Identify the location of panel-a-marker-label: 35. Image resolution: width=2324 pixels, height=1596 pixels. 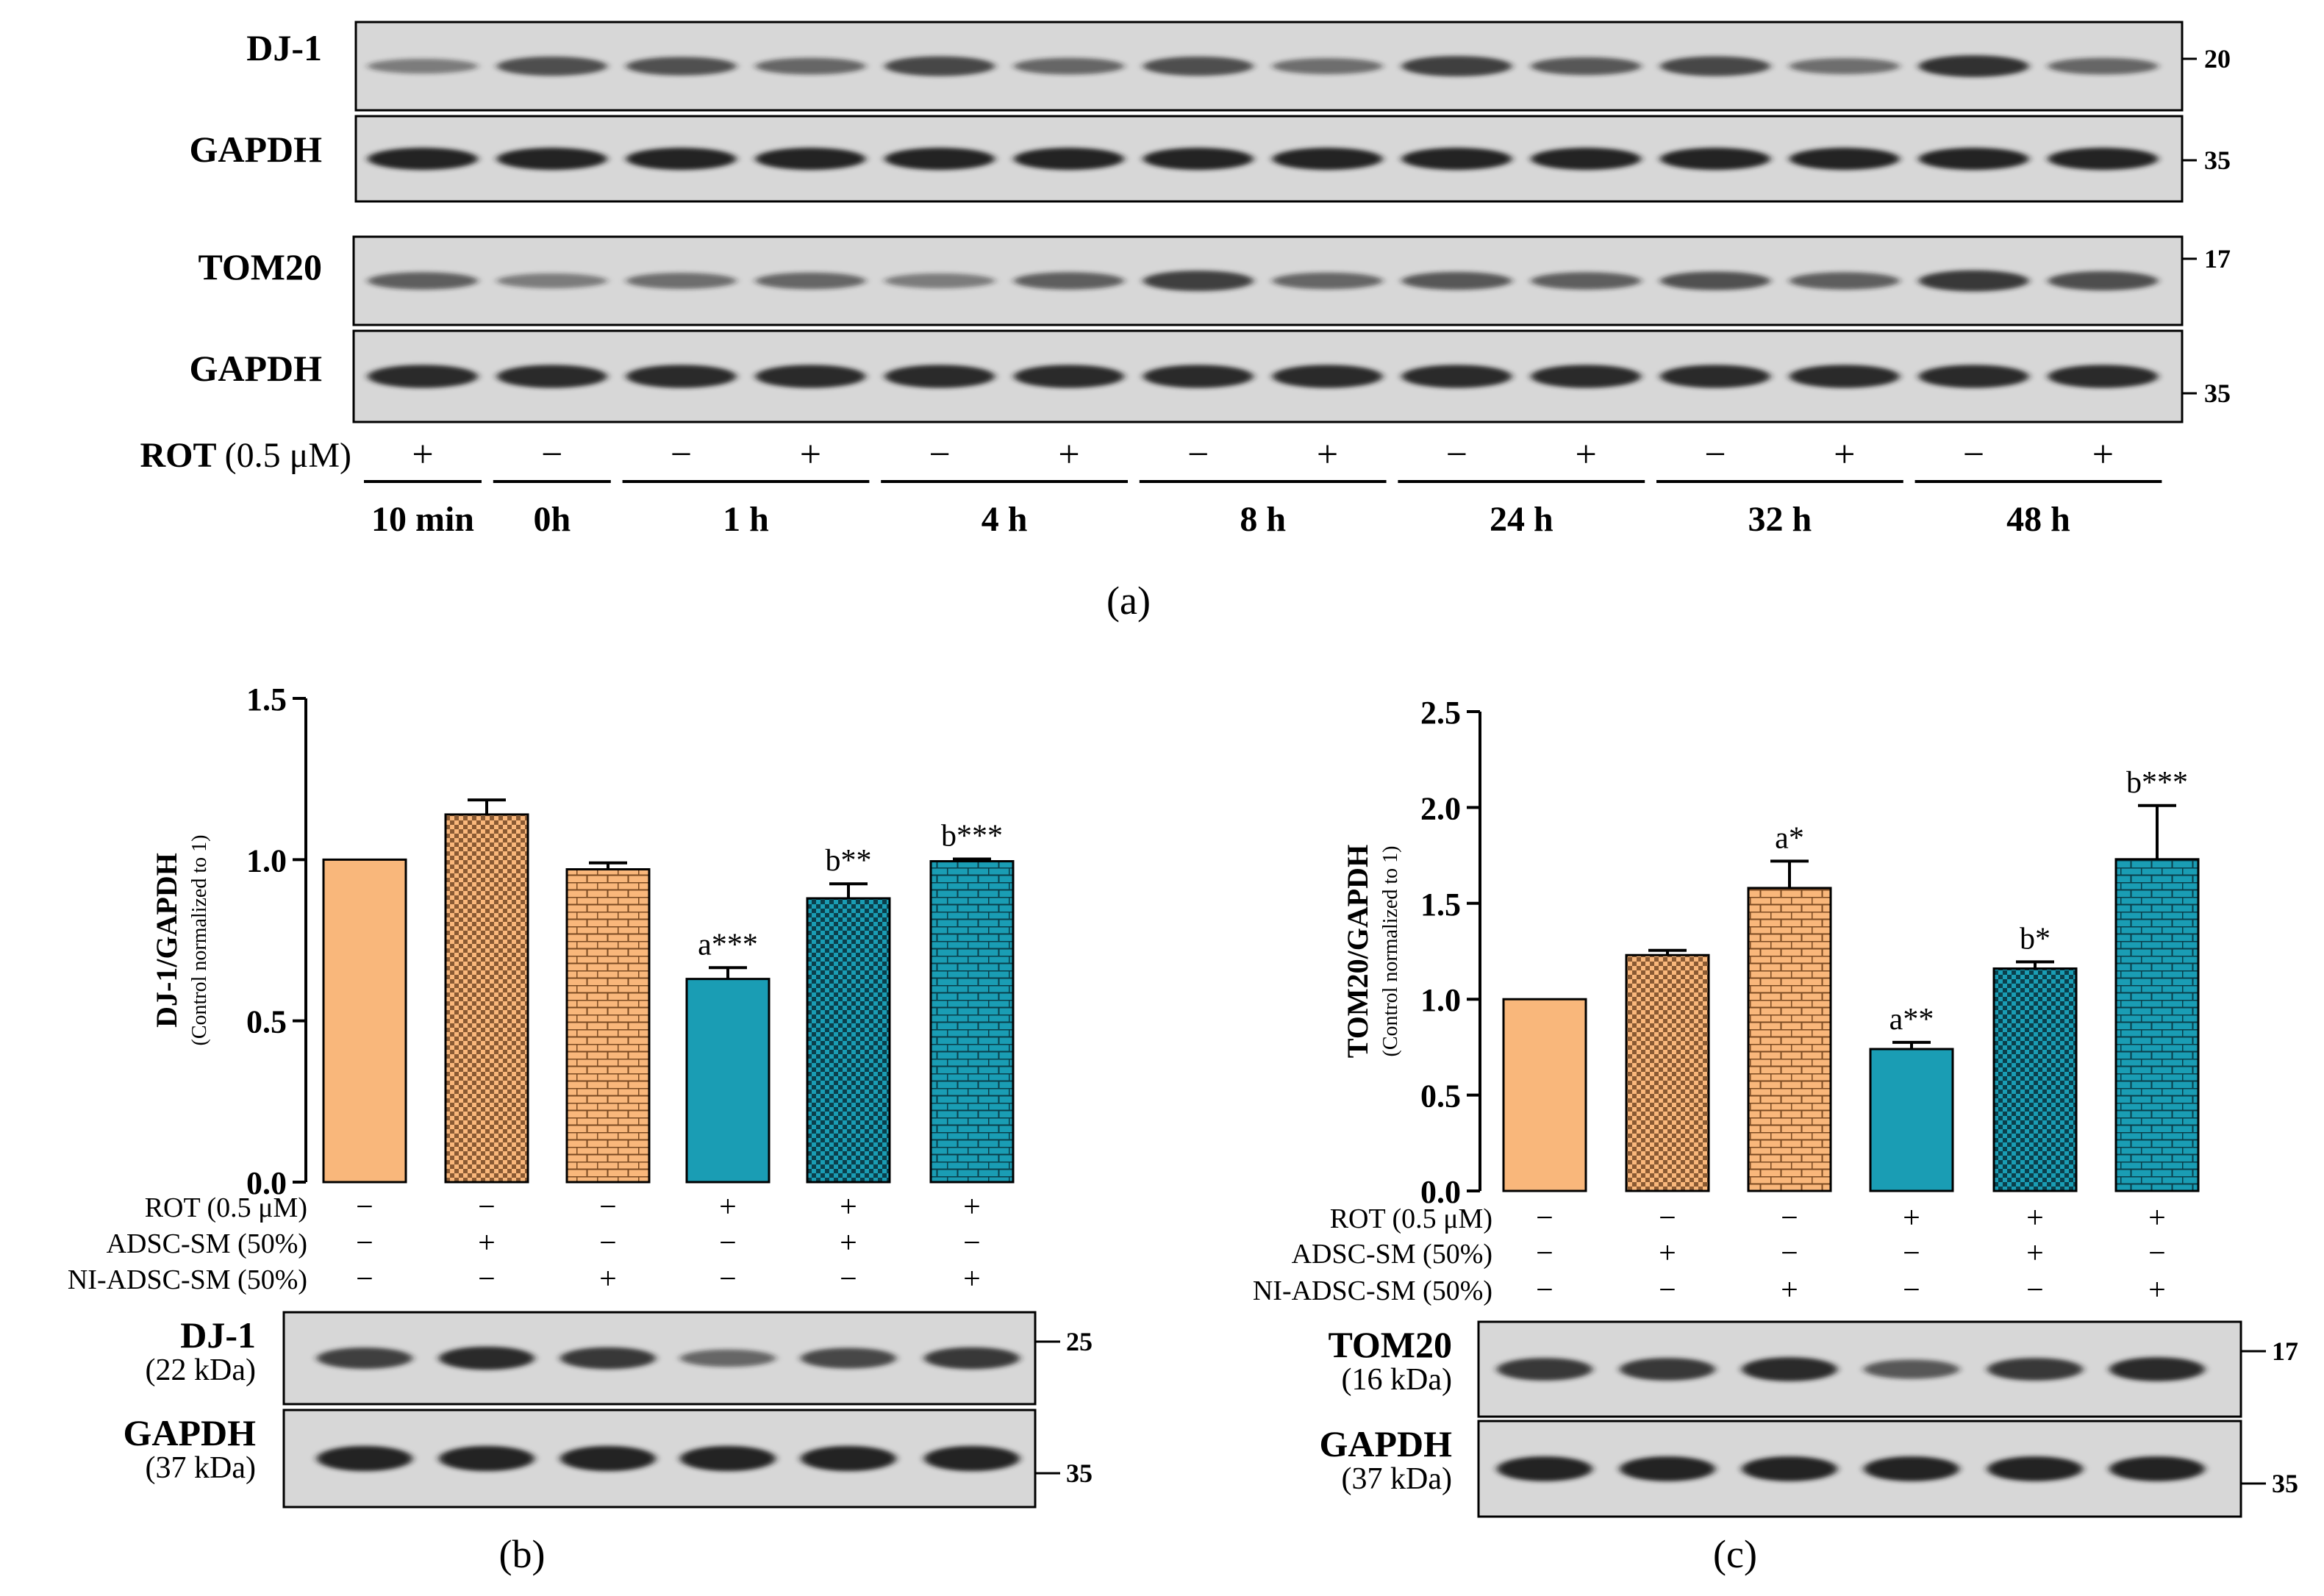
(2218, 160).